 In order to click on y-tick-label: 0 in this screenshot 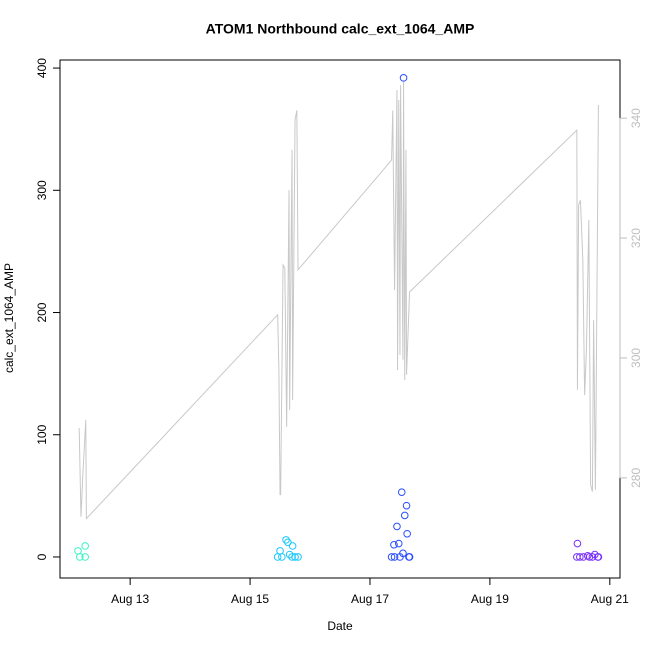, I will do `click(42, 556)`.